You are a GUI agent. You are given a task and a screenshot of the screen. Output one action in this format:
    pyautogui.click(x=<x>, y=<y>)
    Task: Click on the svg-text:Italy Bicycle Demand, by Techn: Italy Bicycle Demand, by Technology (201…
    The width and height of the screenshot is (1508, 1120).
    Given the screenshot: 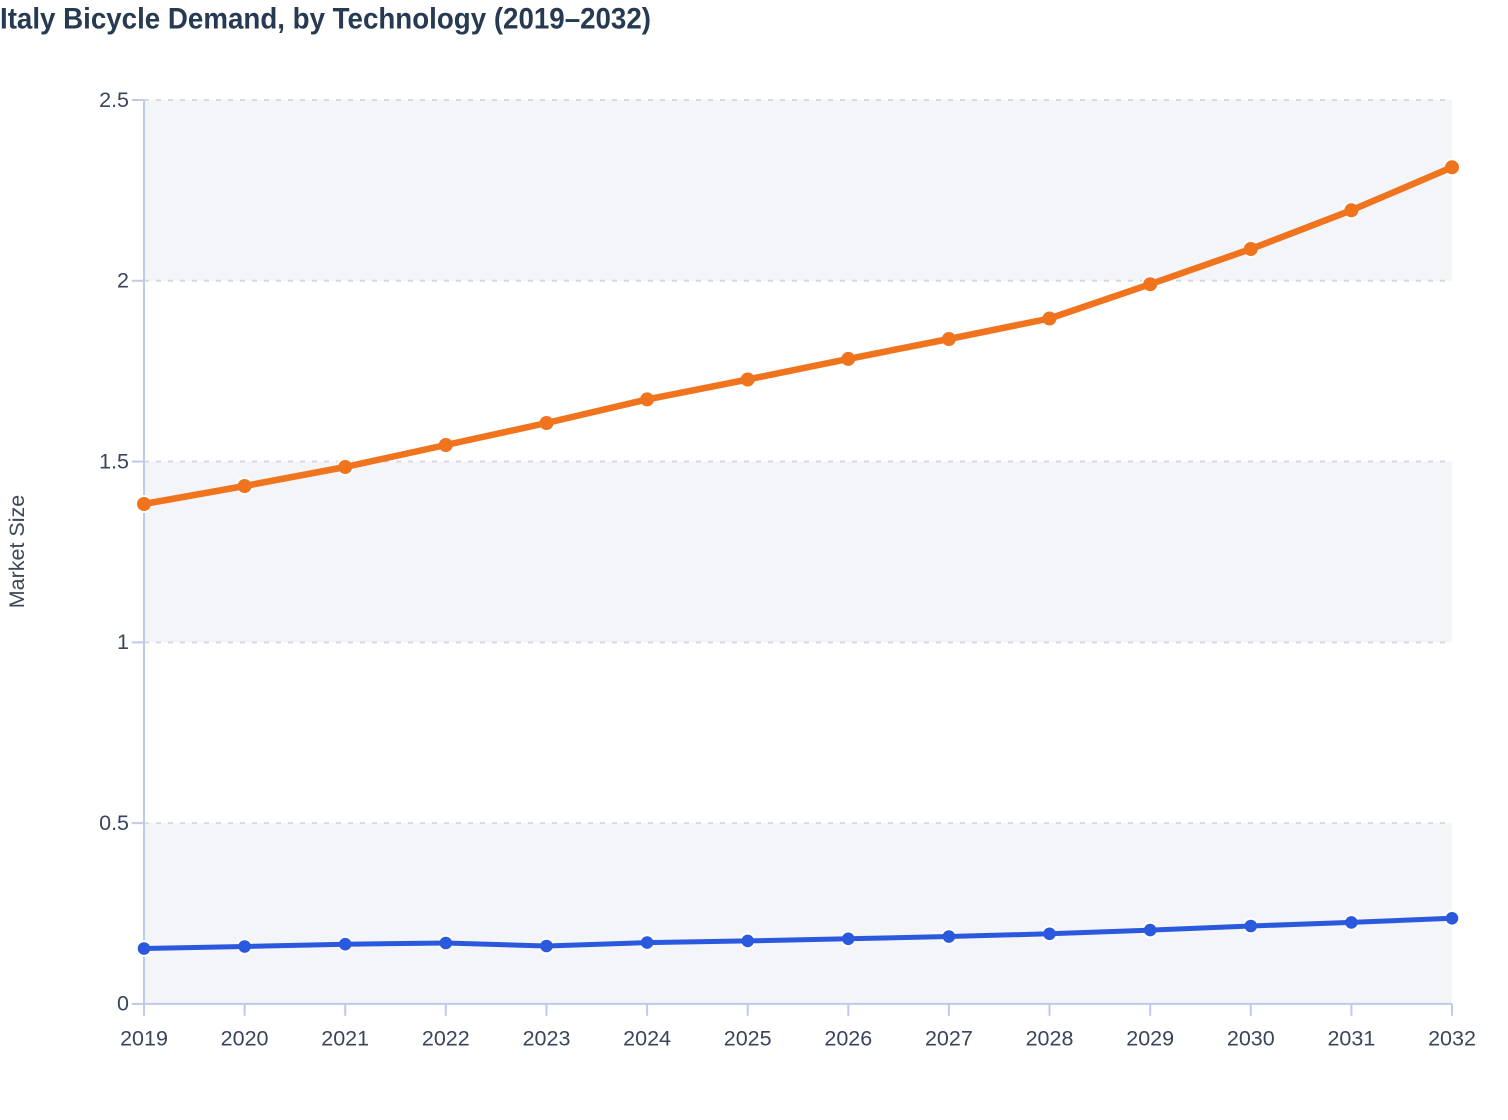 What is the action you would take?
    pyautogui.click(x=325, y=19)
    